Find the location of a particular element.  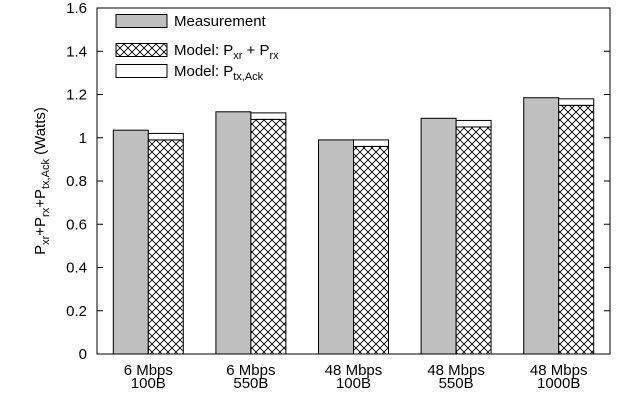

y-tick-label: 1.6 is located at coordinates (76, 8).